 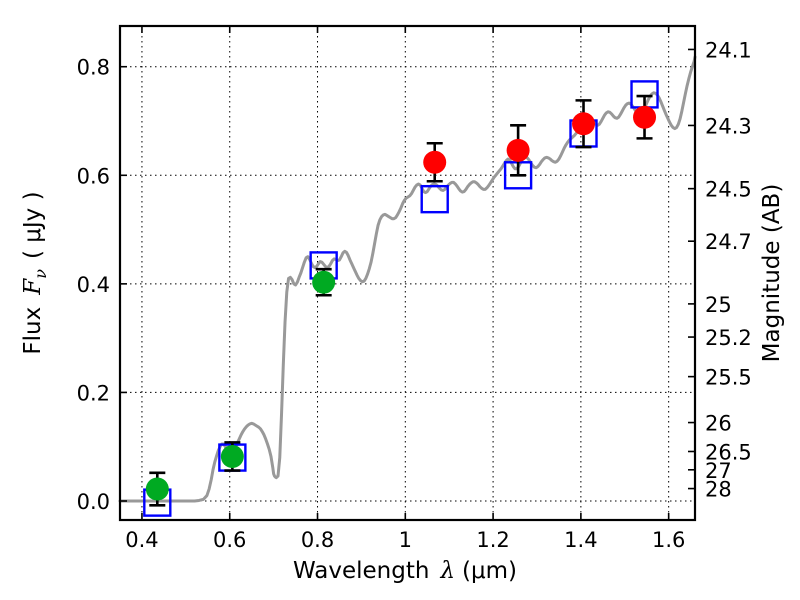 What do you see at coordinates (489, 571) in the screenshot?
I see `x-axis-unit: (μm)` at bounding box center [489, 571].